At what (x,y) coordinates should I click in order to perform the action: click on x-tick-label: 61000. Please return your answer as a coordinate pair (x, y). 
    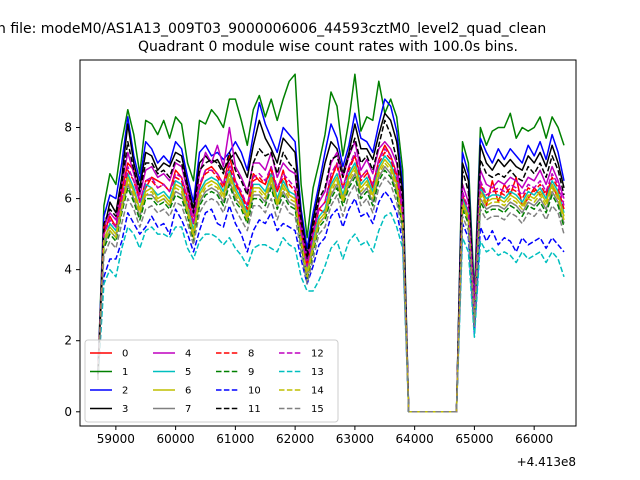
    Looking at the image, I should click on (235, 439).